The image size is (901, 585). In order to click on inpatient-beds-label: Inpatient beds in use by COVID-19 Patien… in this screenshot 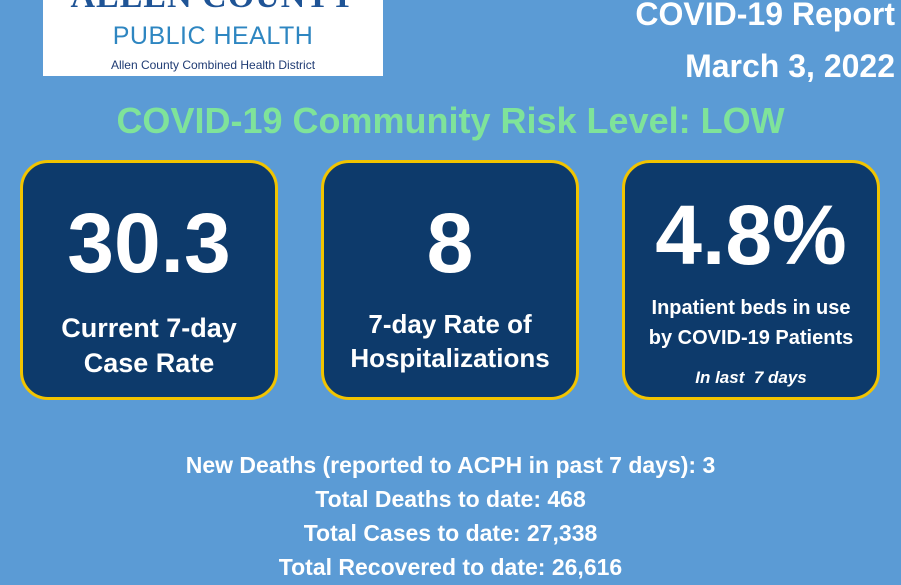, I will do `click(751, 323)`.